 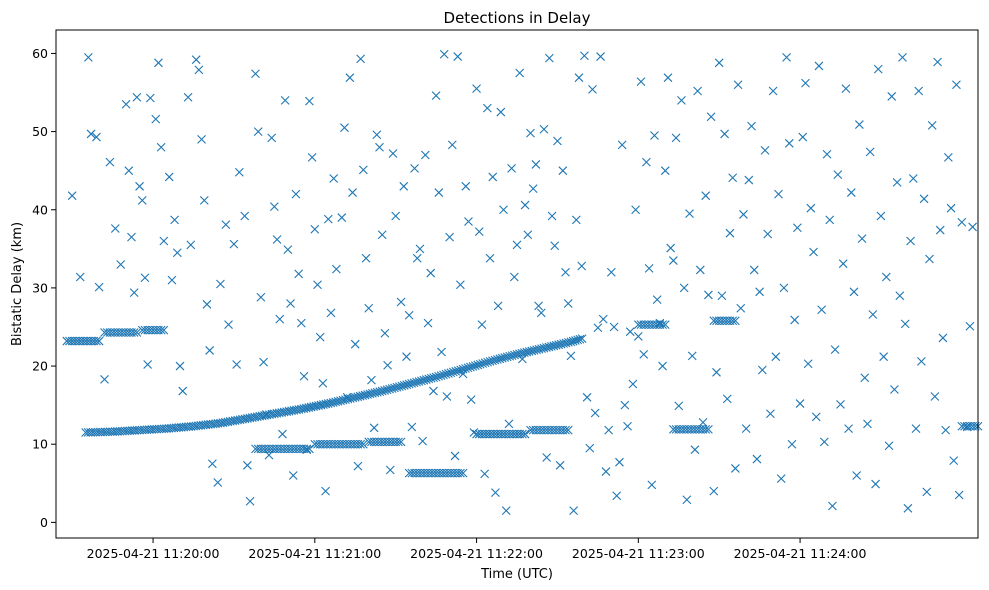 What do you see at coordinates (40, 287) in the screenshot?
I see `y-tick-label: 30` at bounding box center [40, 287].